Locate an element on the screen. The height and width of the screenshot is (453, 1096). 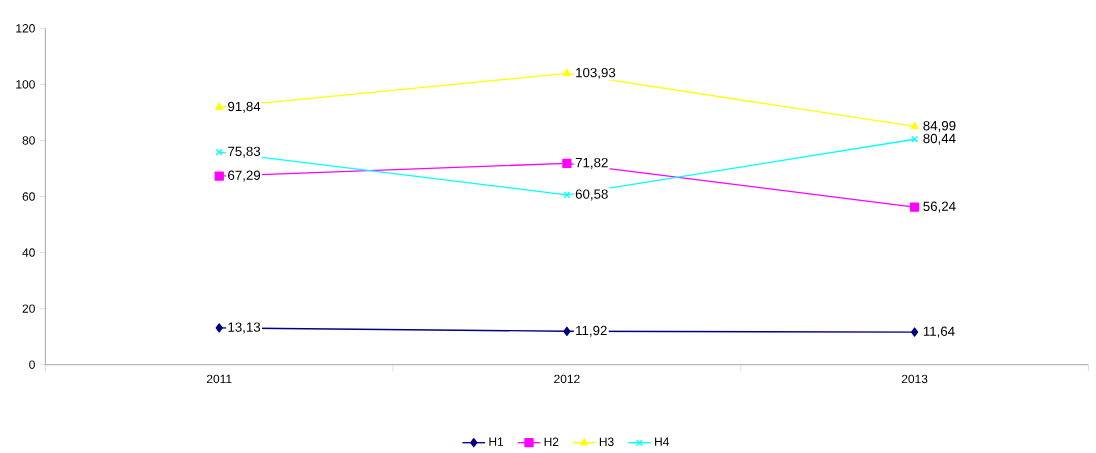
y-tick-label: 120 is located at coordinates (25, 28).